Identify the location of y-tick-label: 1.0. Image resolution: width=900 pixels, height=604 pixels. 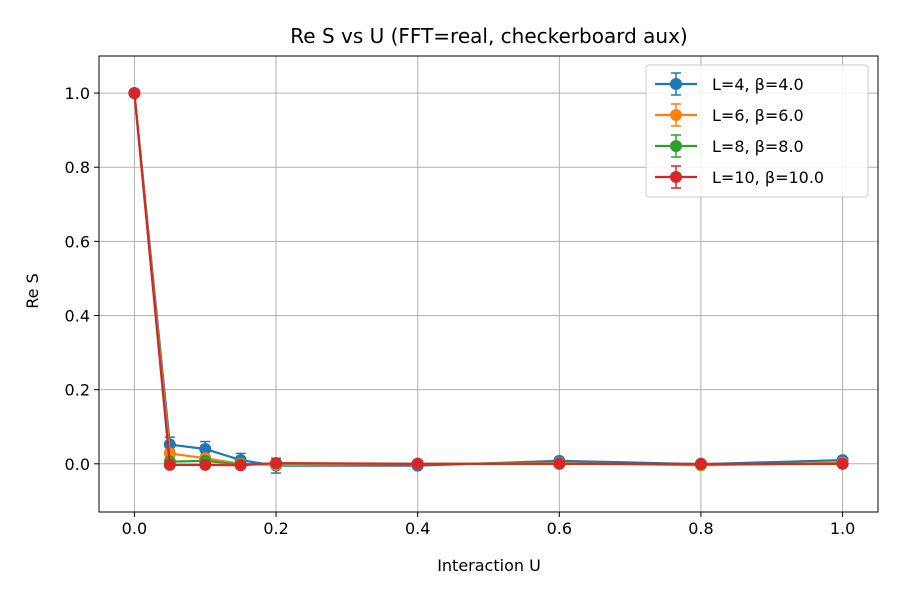
(77, 93).